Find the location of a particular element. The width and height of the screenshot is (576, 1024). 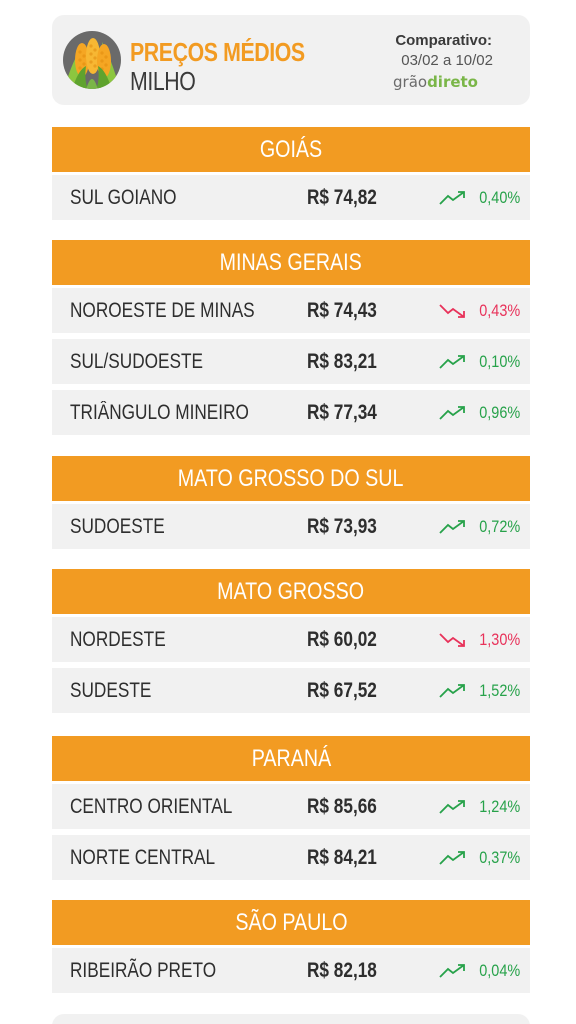

price-value: R$ 82,18 is located at coordinates (342, 970).